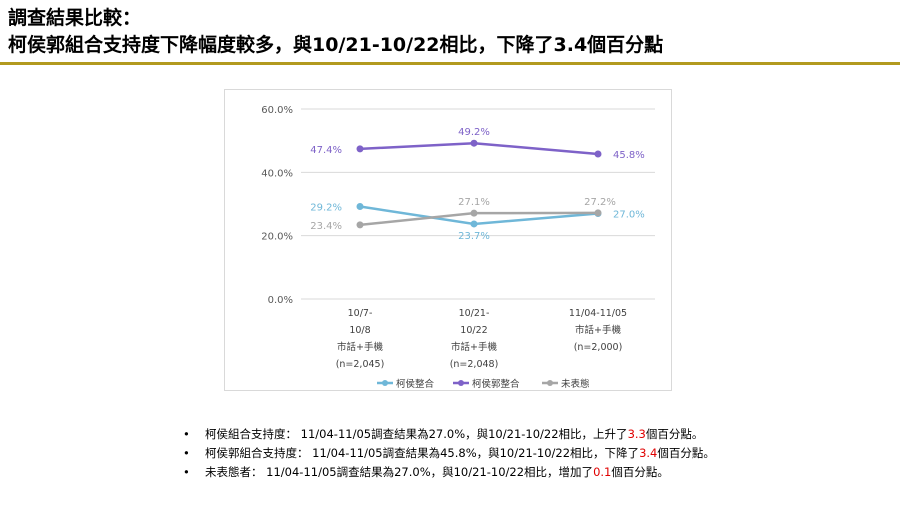 This screenshot has height=506, width=900. Describe the element at coordinates (474, 132) in the screenshot. I see `data-label: 49.2%` at that location.